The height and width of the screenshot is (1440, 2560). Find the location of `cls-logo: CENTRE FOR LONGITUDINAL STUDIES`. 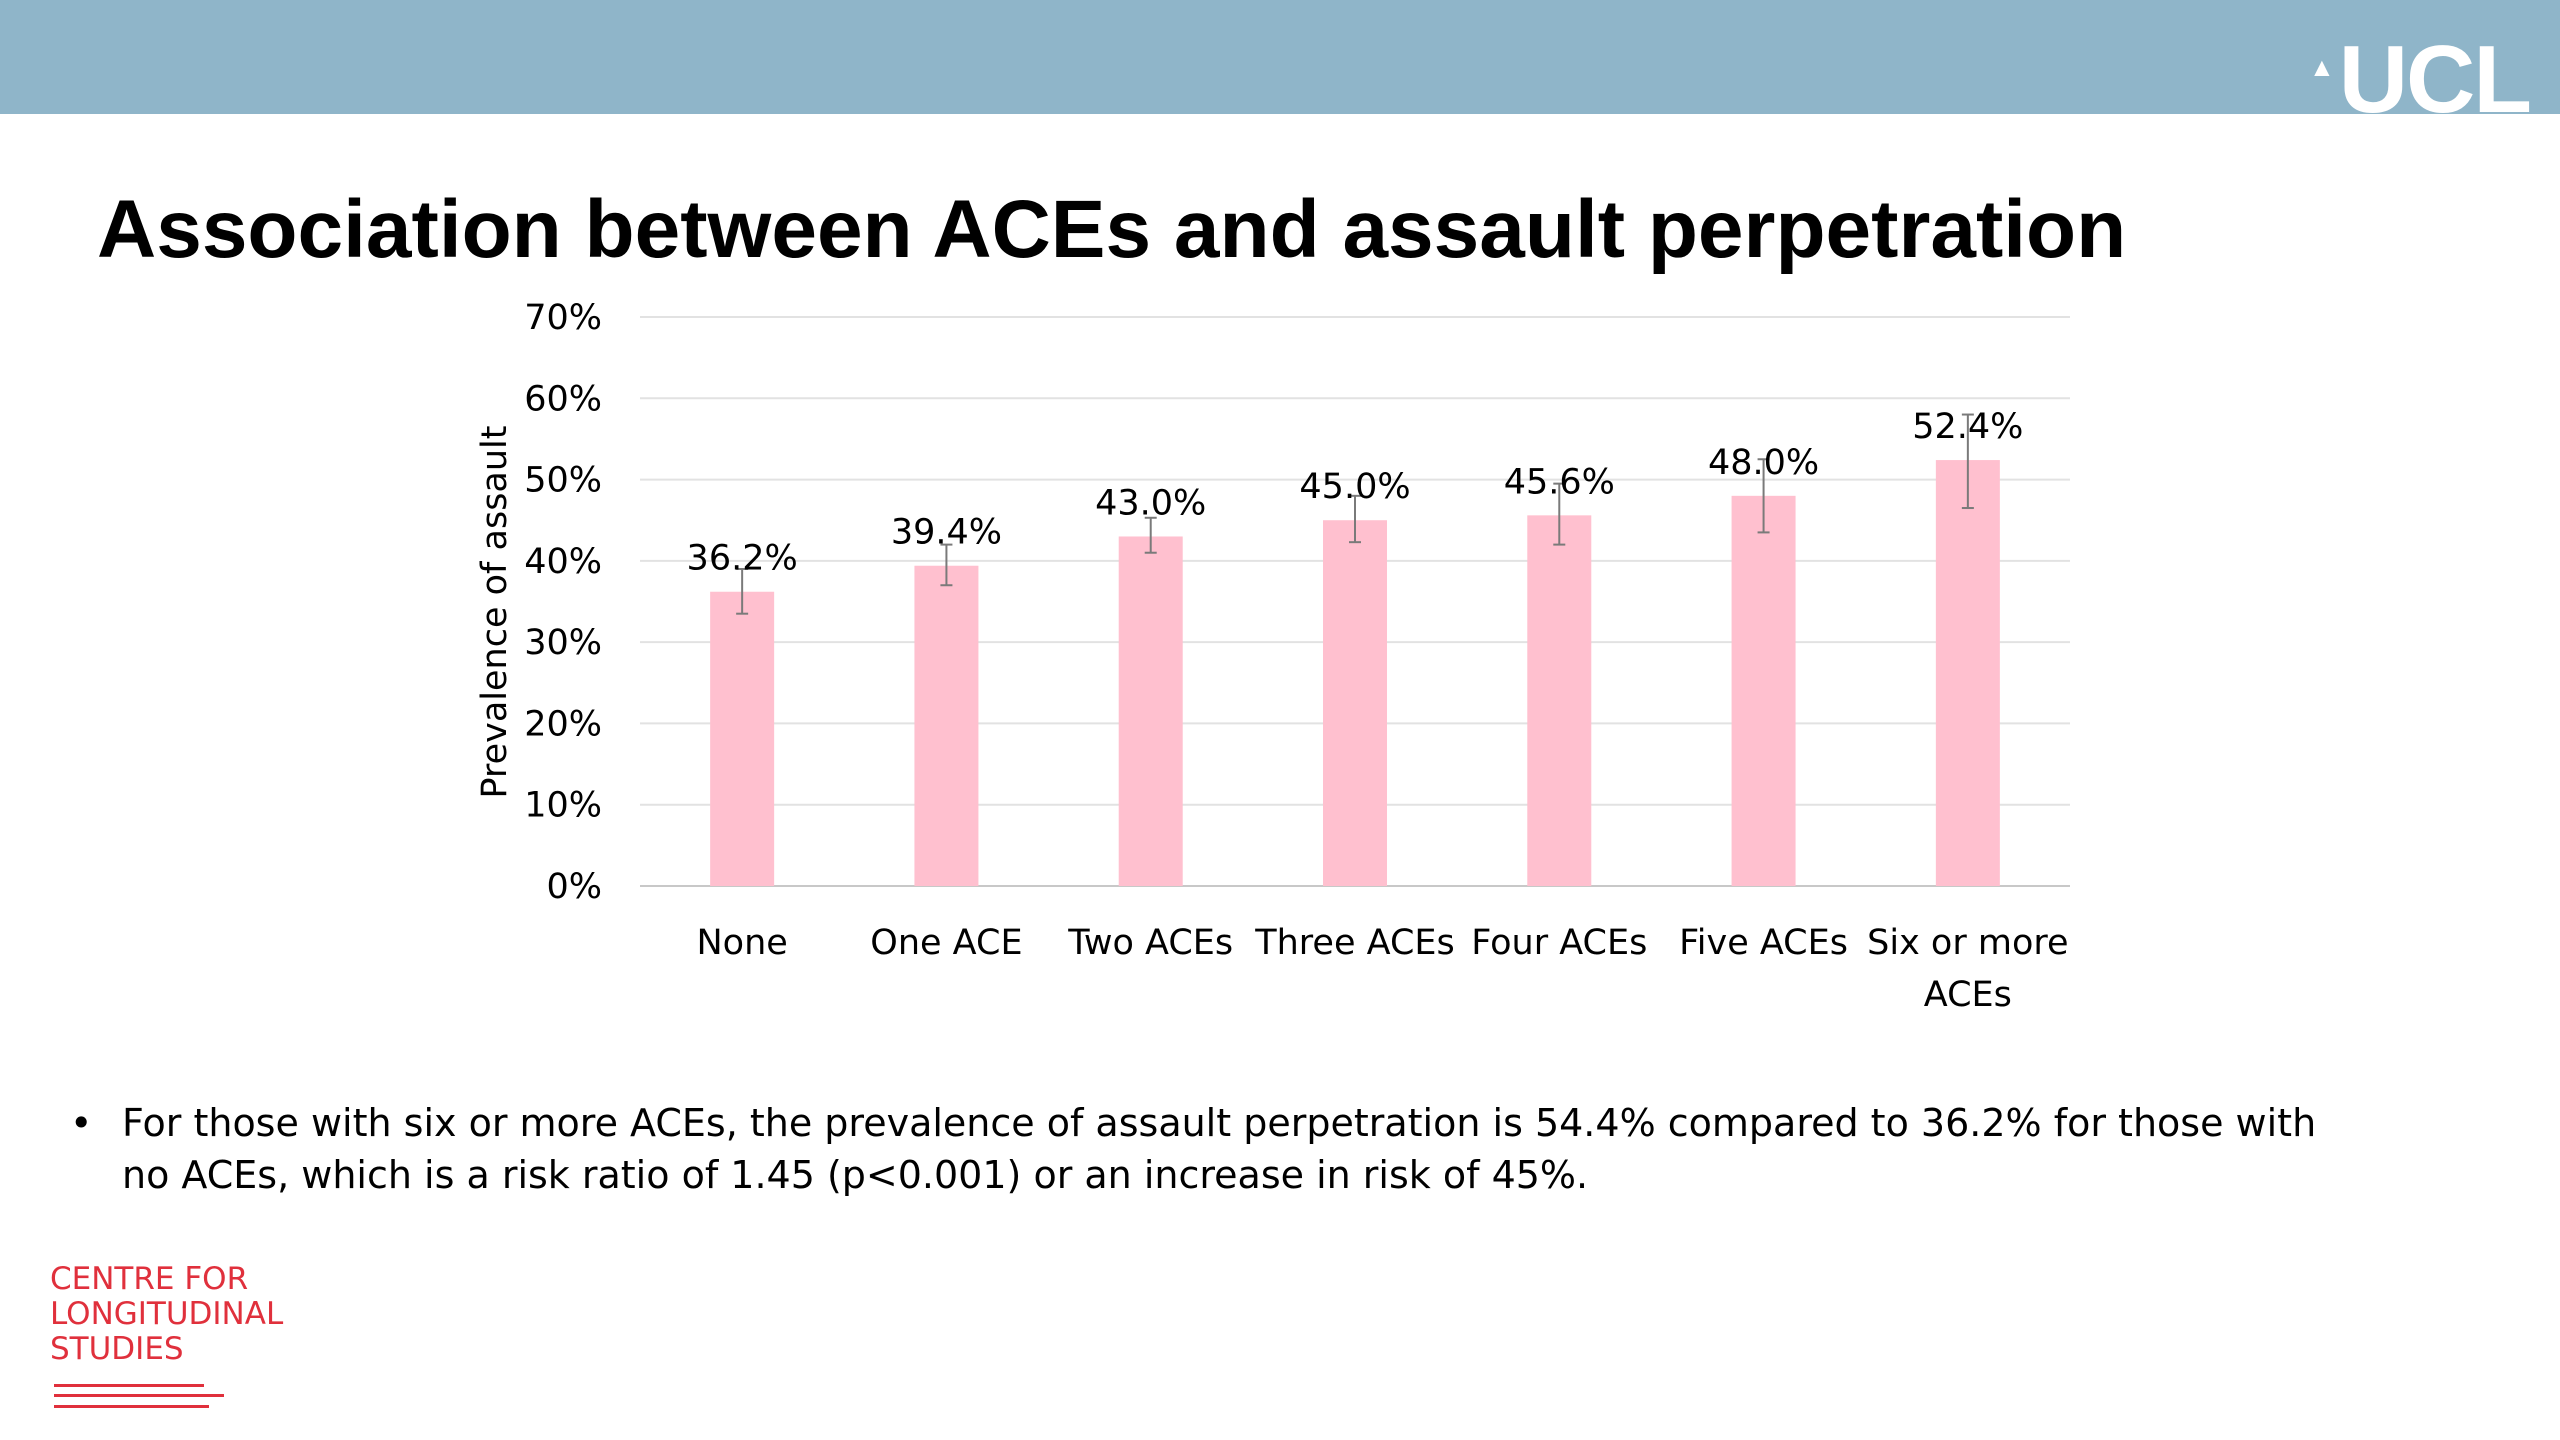

cls-logo: CENTRE FOR LONGITUDINAL STUDIES is located at coordinates (200, 1334).